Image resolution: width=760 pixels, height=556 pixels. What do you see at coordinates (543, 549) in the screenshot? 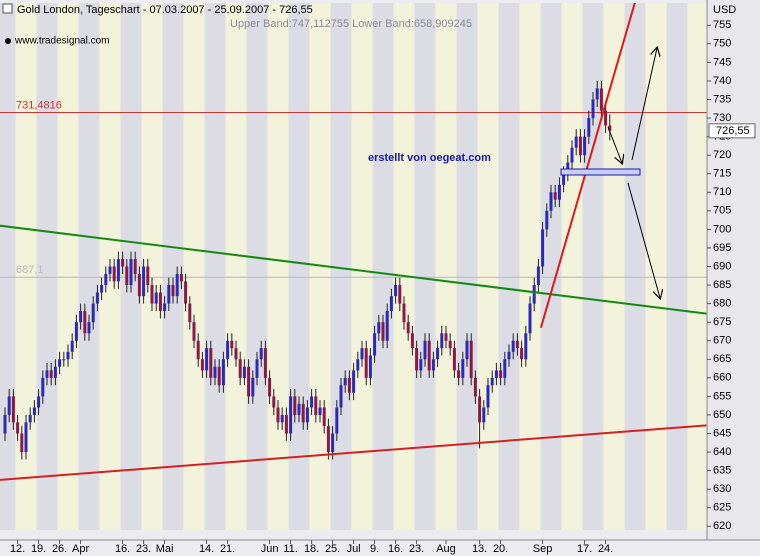
I see `x-tick-label: Sep` at bounding box center [543, 549].